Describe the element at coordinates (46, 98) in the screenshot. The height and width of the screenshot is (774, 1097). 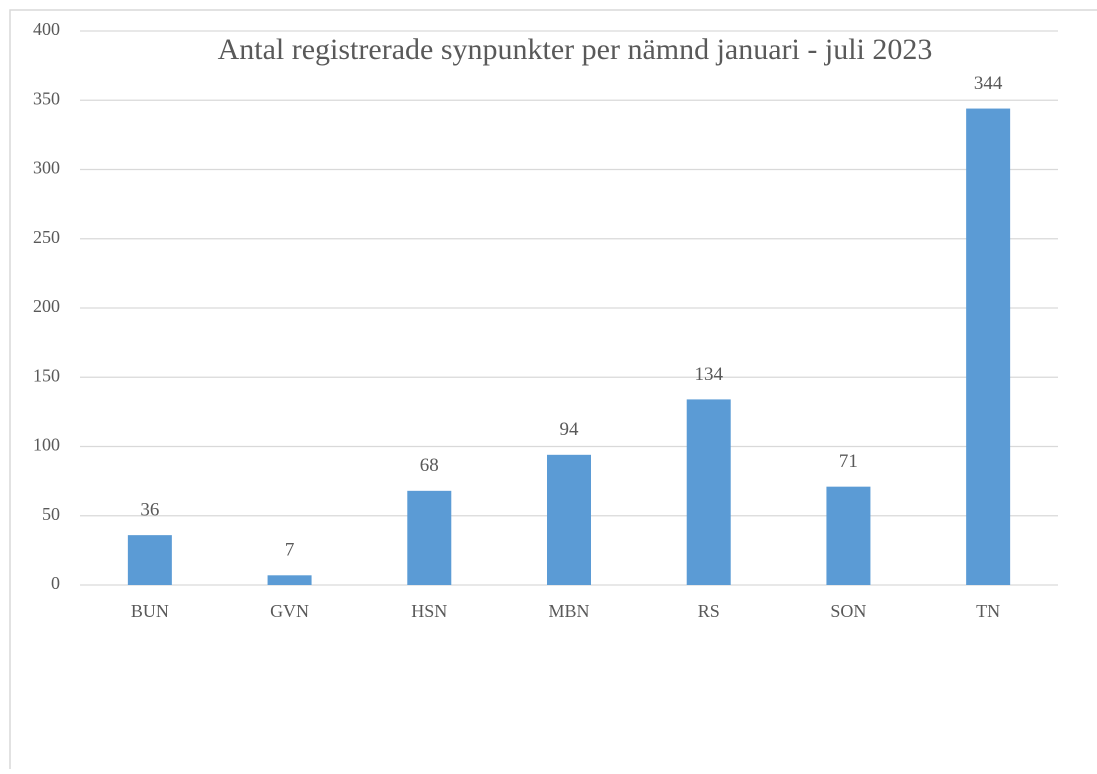
I see `y-tick-label: 350` at that location.